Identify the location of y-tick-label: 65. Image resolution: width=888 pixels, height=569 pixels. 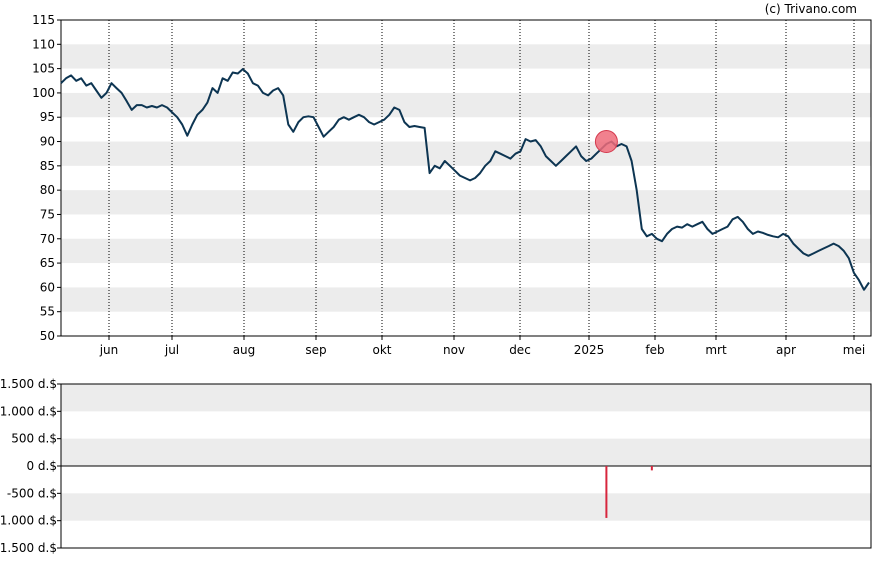
(47, 263).